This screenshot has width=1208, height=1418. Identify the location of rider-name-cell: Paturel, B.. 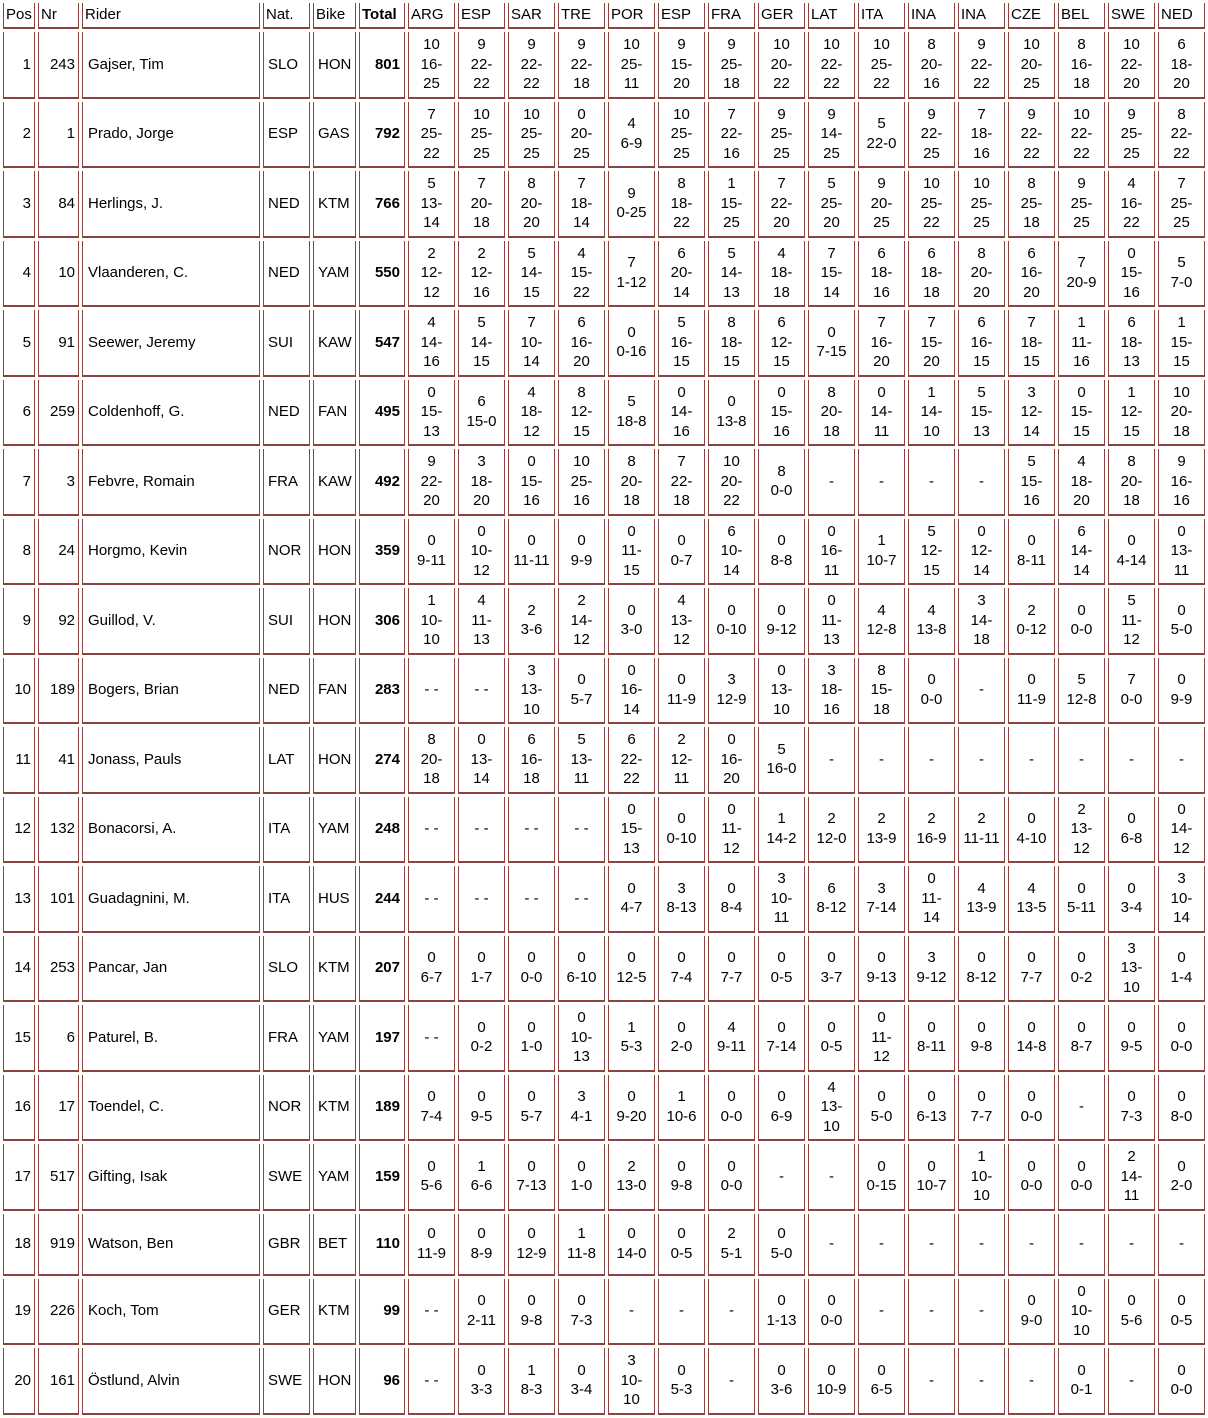
(171, 1038).